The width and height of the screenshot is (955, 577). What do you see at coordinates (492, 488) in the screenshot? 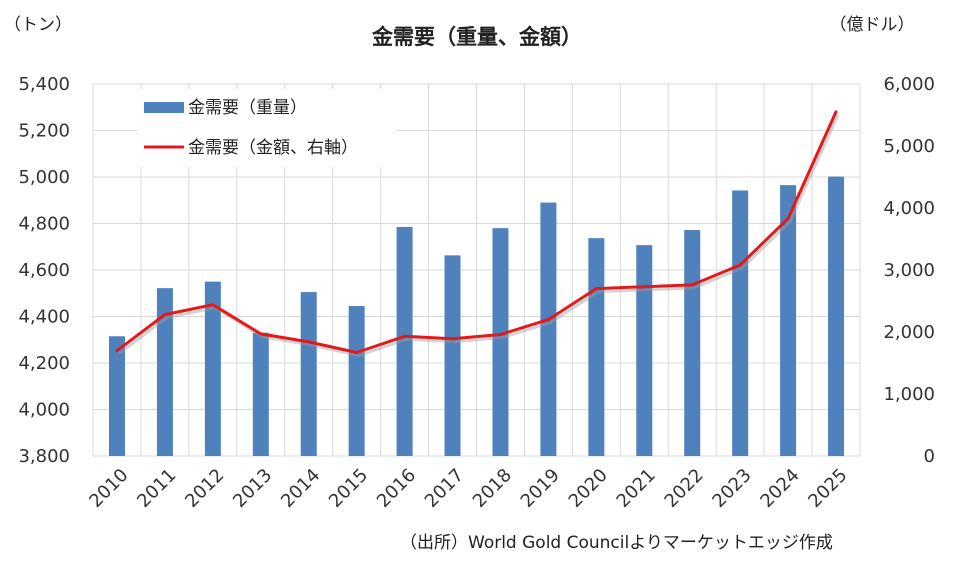
I see `x-tick-label: 2018` at bounding box center [492, 488].